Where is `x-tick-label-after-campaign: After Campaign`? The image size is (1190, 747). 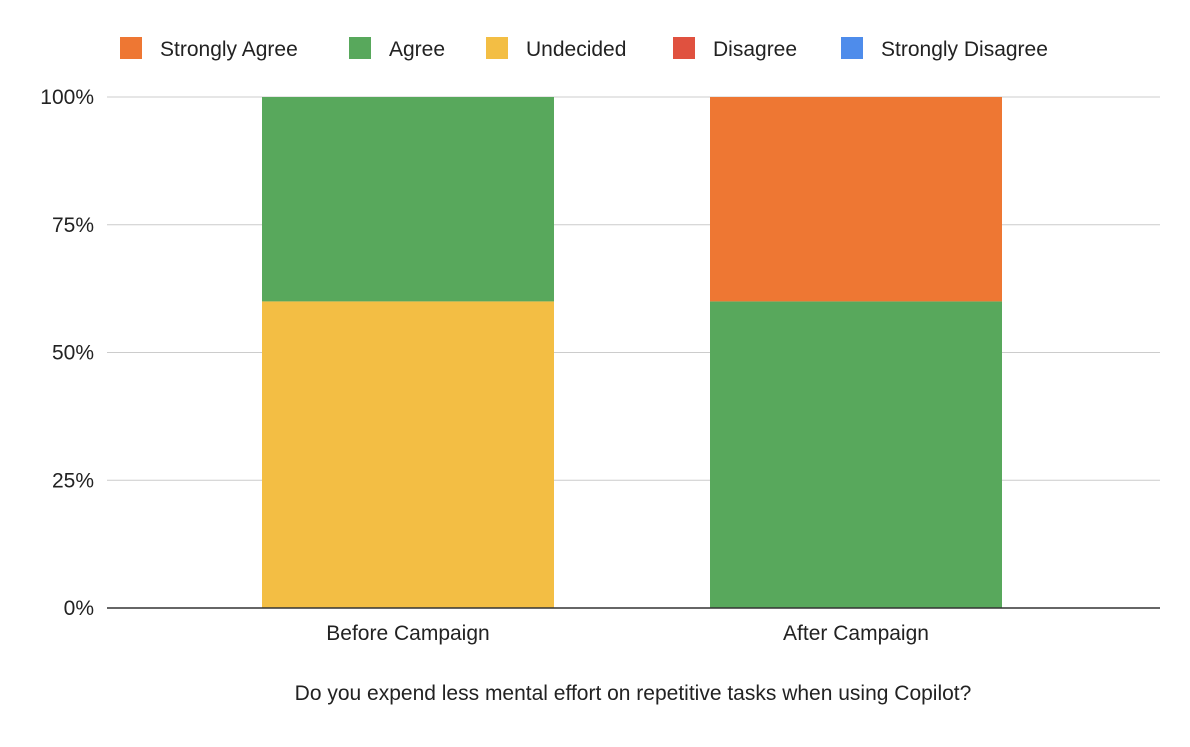
x-tick-label-after-campaign: After Campaign is located at coordinates (856, 633).